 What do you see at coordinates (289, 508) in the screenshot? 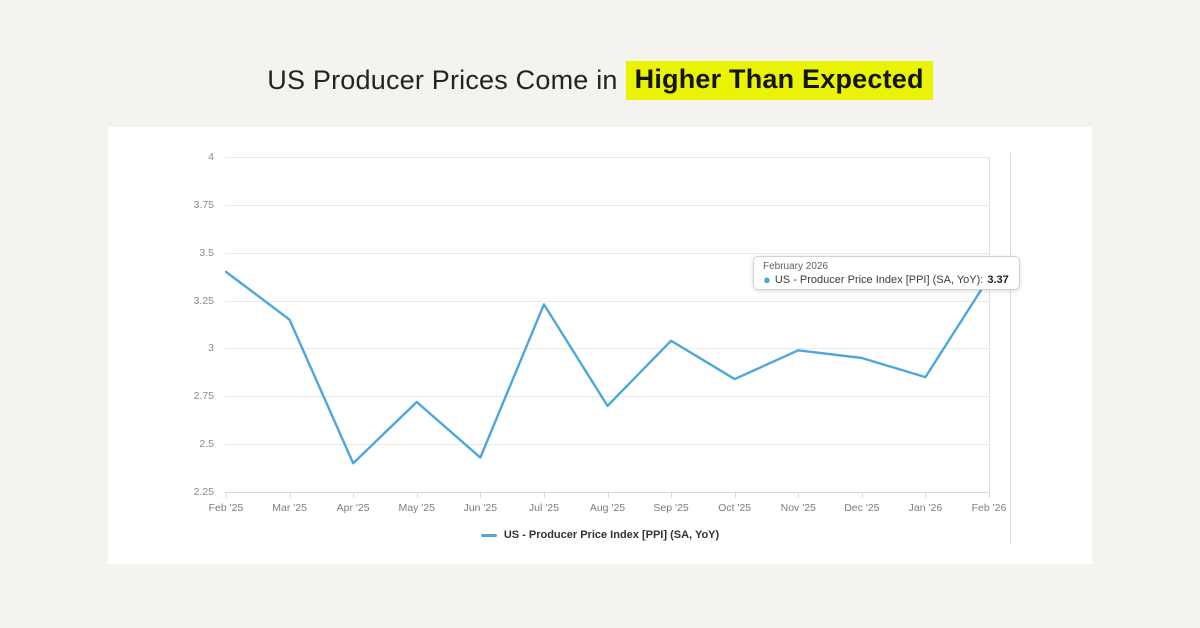
I see `x-axis-label: Mar '25` at bounding box center [289, 508].